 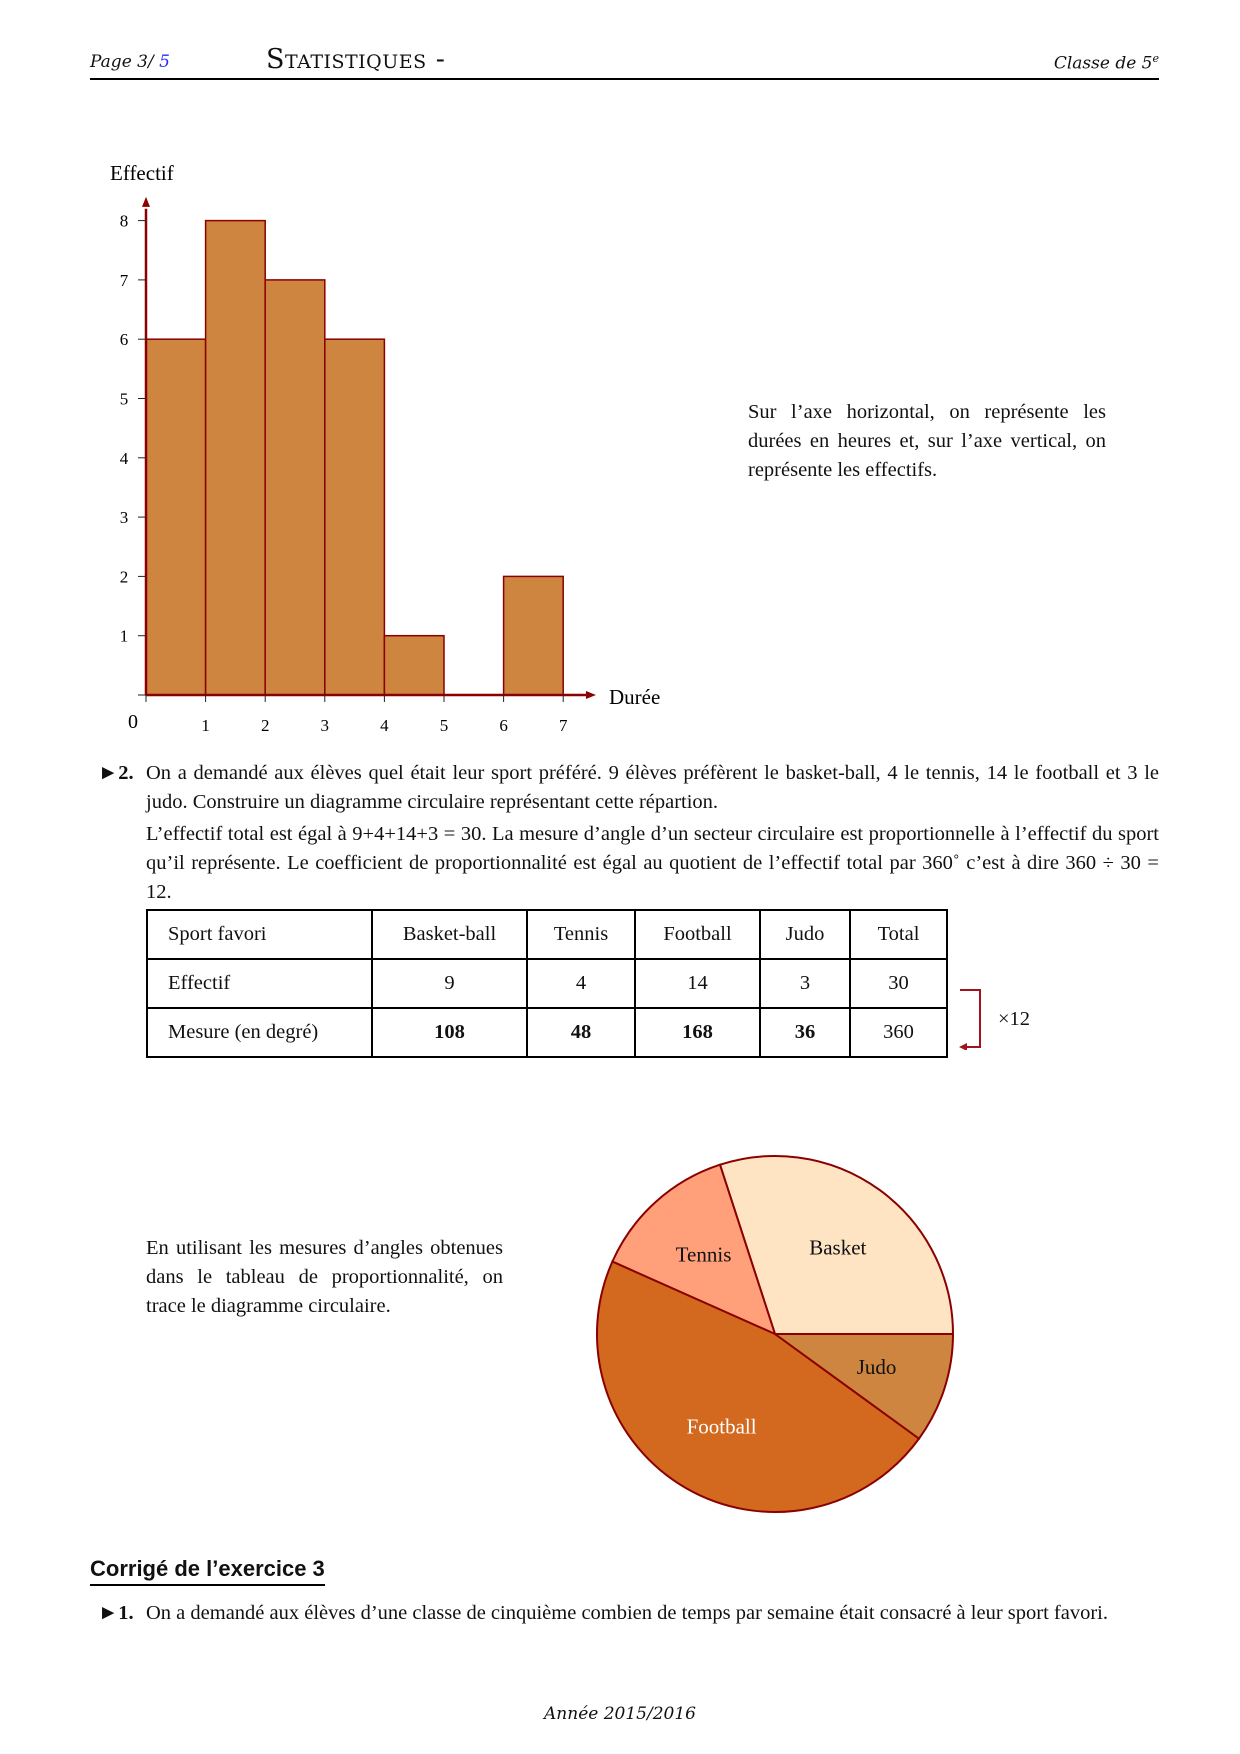 I want to click on multiplier-label: ×12, so click(x=1014, y=1019).